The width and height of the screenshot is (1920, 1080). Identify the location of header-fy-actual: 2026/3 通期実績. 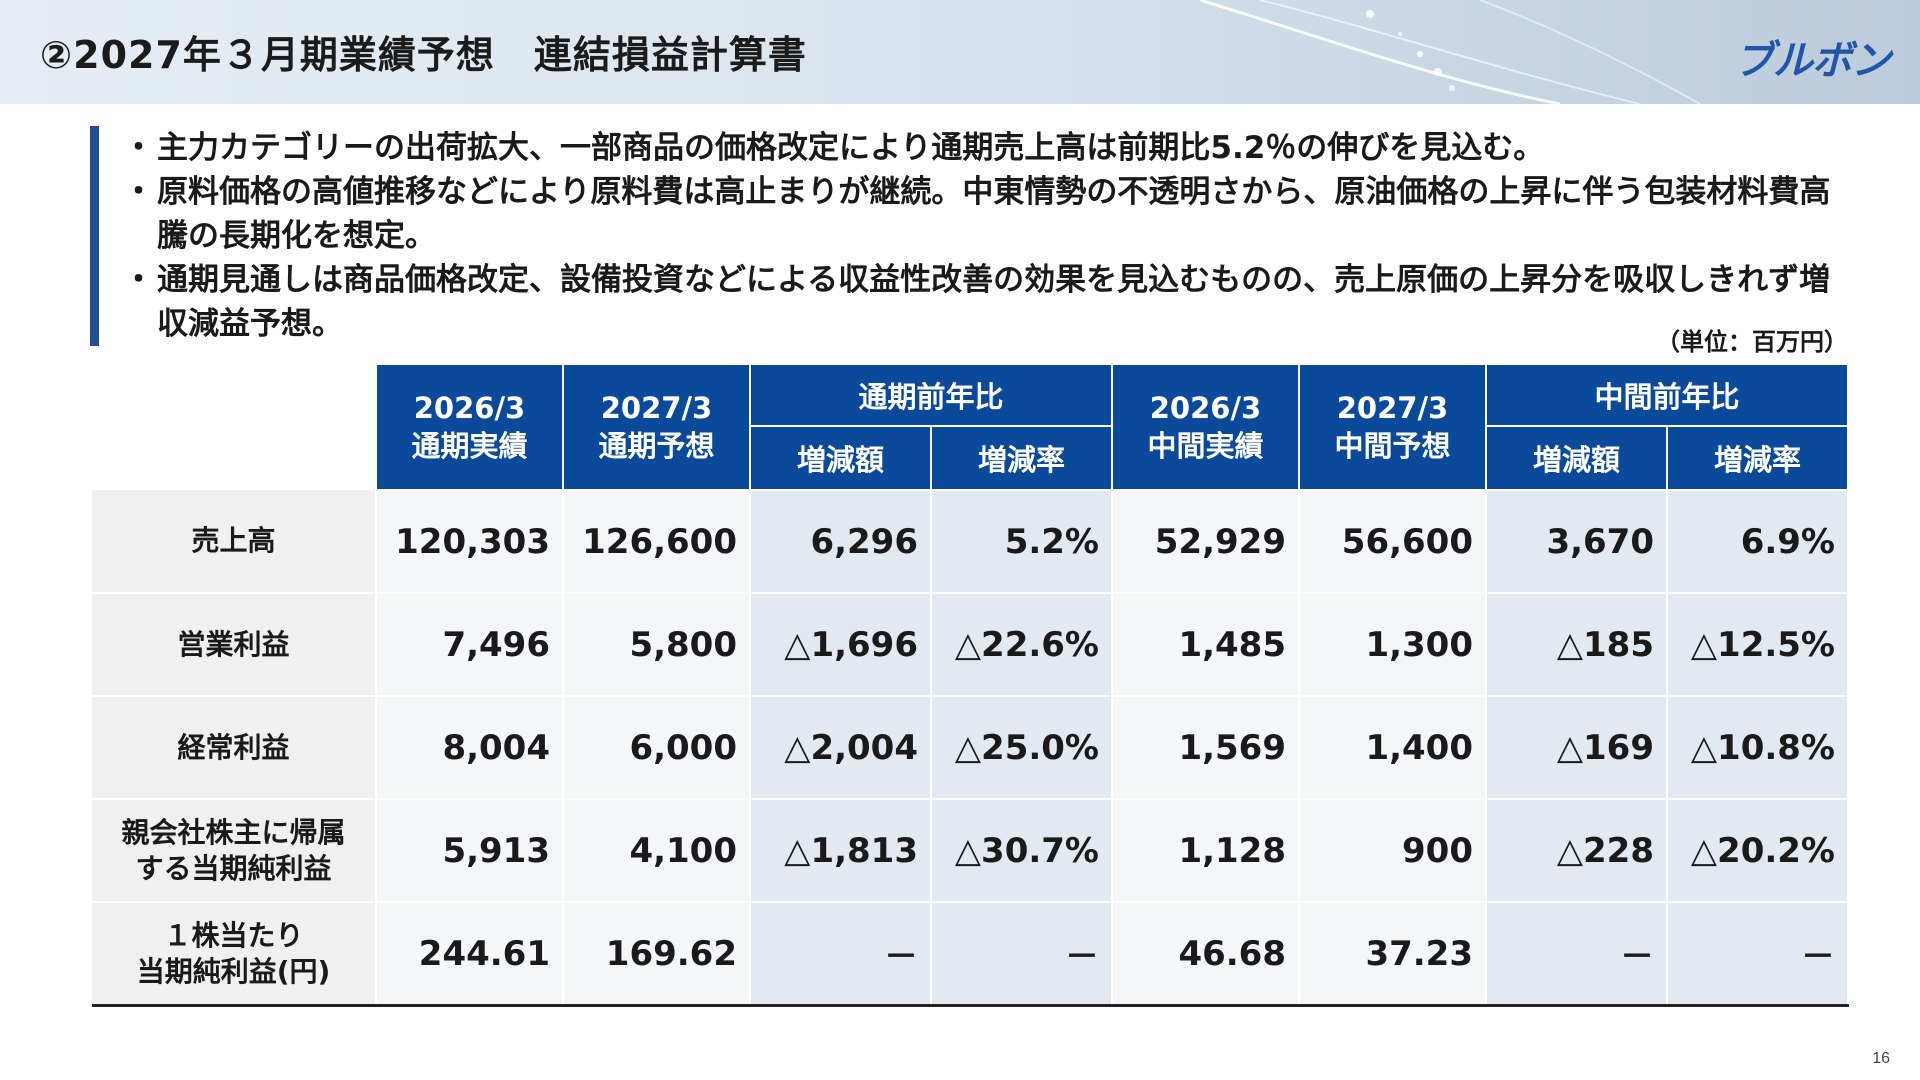
(469, 427).